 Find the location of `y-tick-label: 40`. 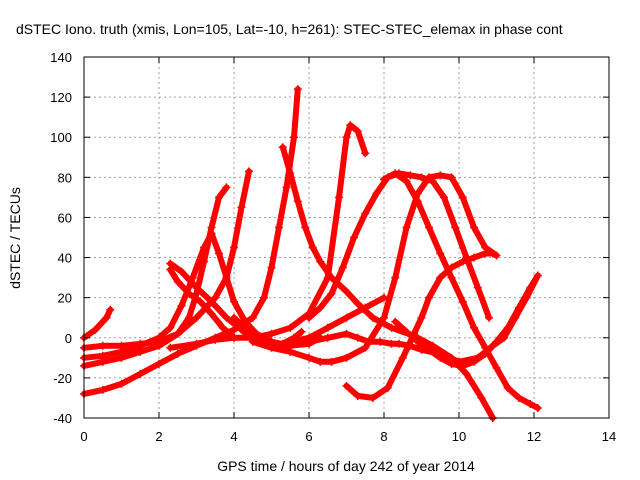

y-tick-label: 40 is located at coordinates (65, 258).